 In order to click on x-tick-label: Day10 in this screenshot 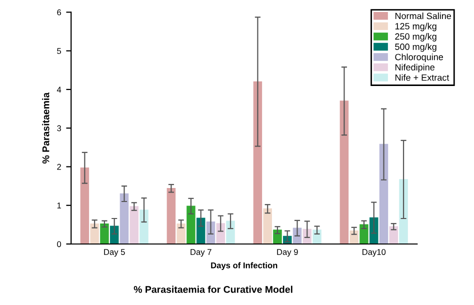, I will do `click(374, 253)`.